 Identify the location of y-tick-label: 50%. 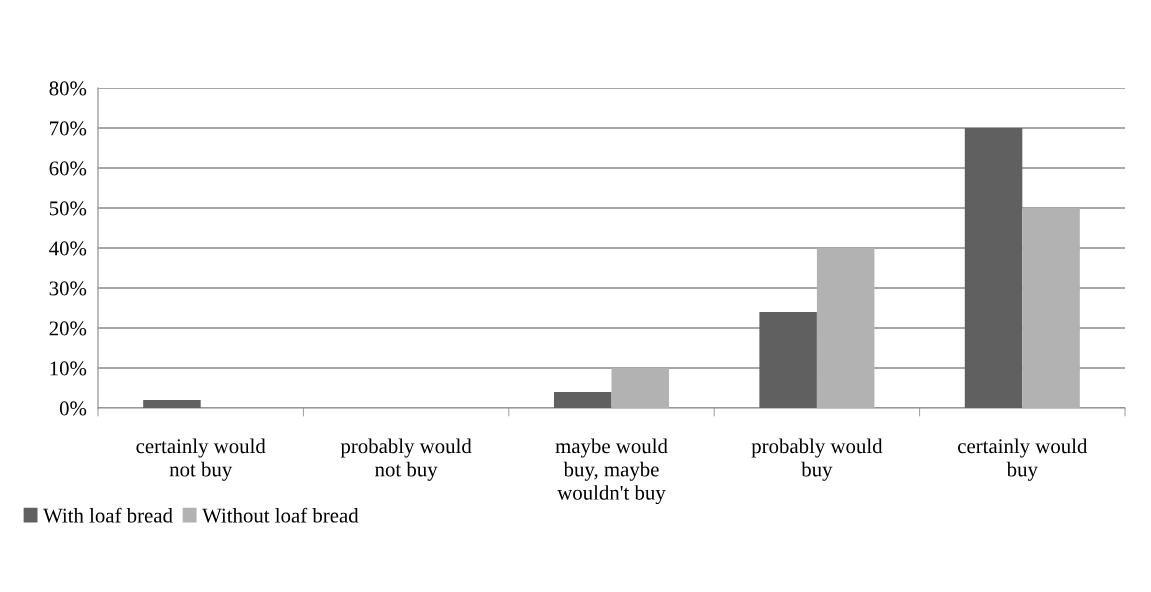
(68, 208).